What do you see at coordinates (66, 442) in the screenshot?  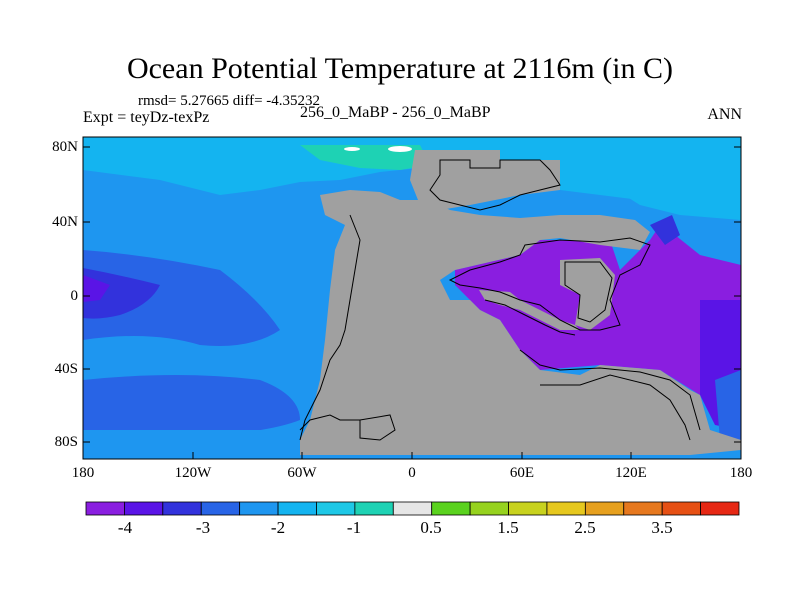 I see `y-tick-label: 80S` at bounding box center [66, 442].